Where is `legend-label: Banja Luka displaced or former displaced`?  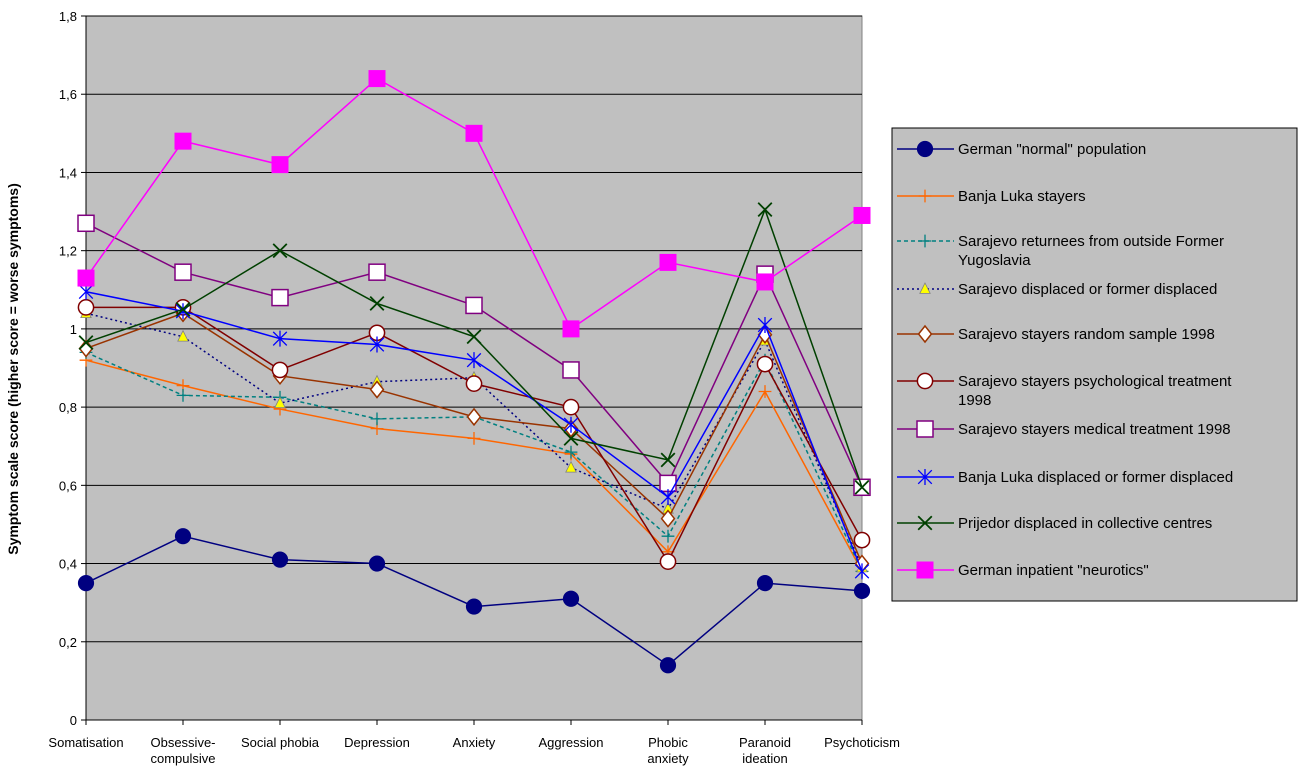 legend-label: Banja Luka displaced or former displaced is located at coordinates (1095, 477).